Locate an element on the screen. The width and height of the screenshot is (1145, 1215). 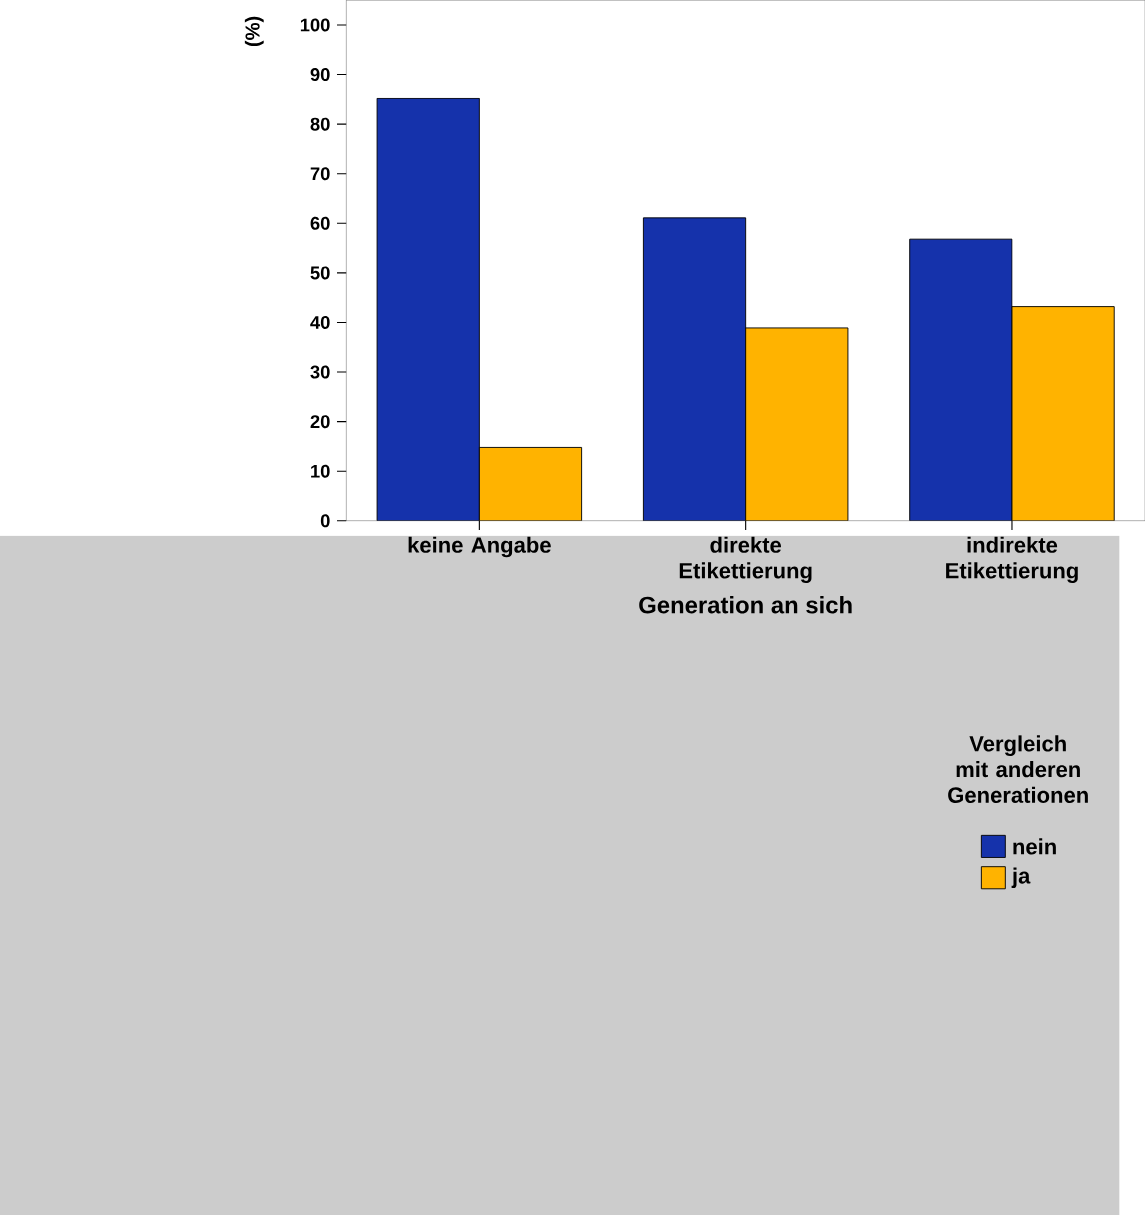
y-tick-label: 30 is located at coordinates (320, 372).